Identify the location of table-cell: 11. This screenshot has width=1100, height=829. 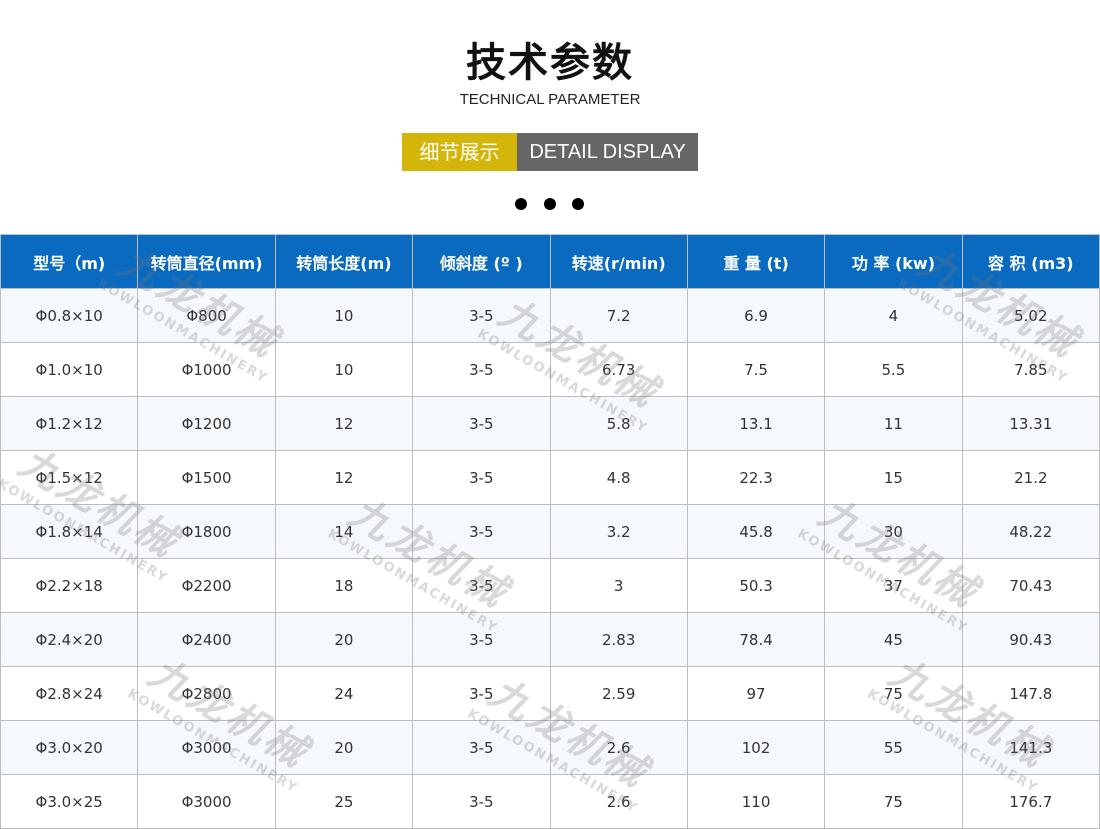
(893, 423).